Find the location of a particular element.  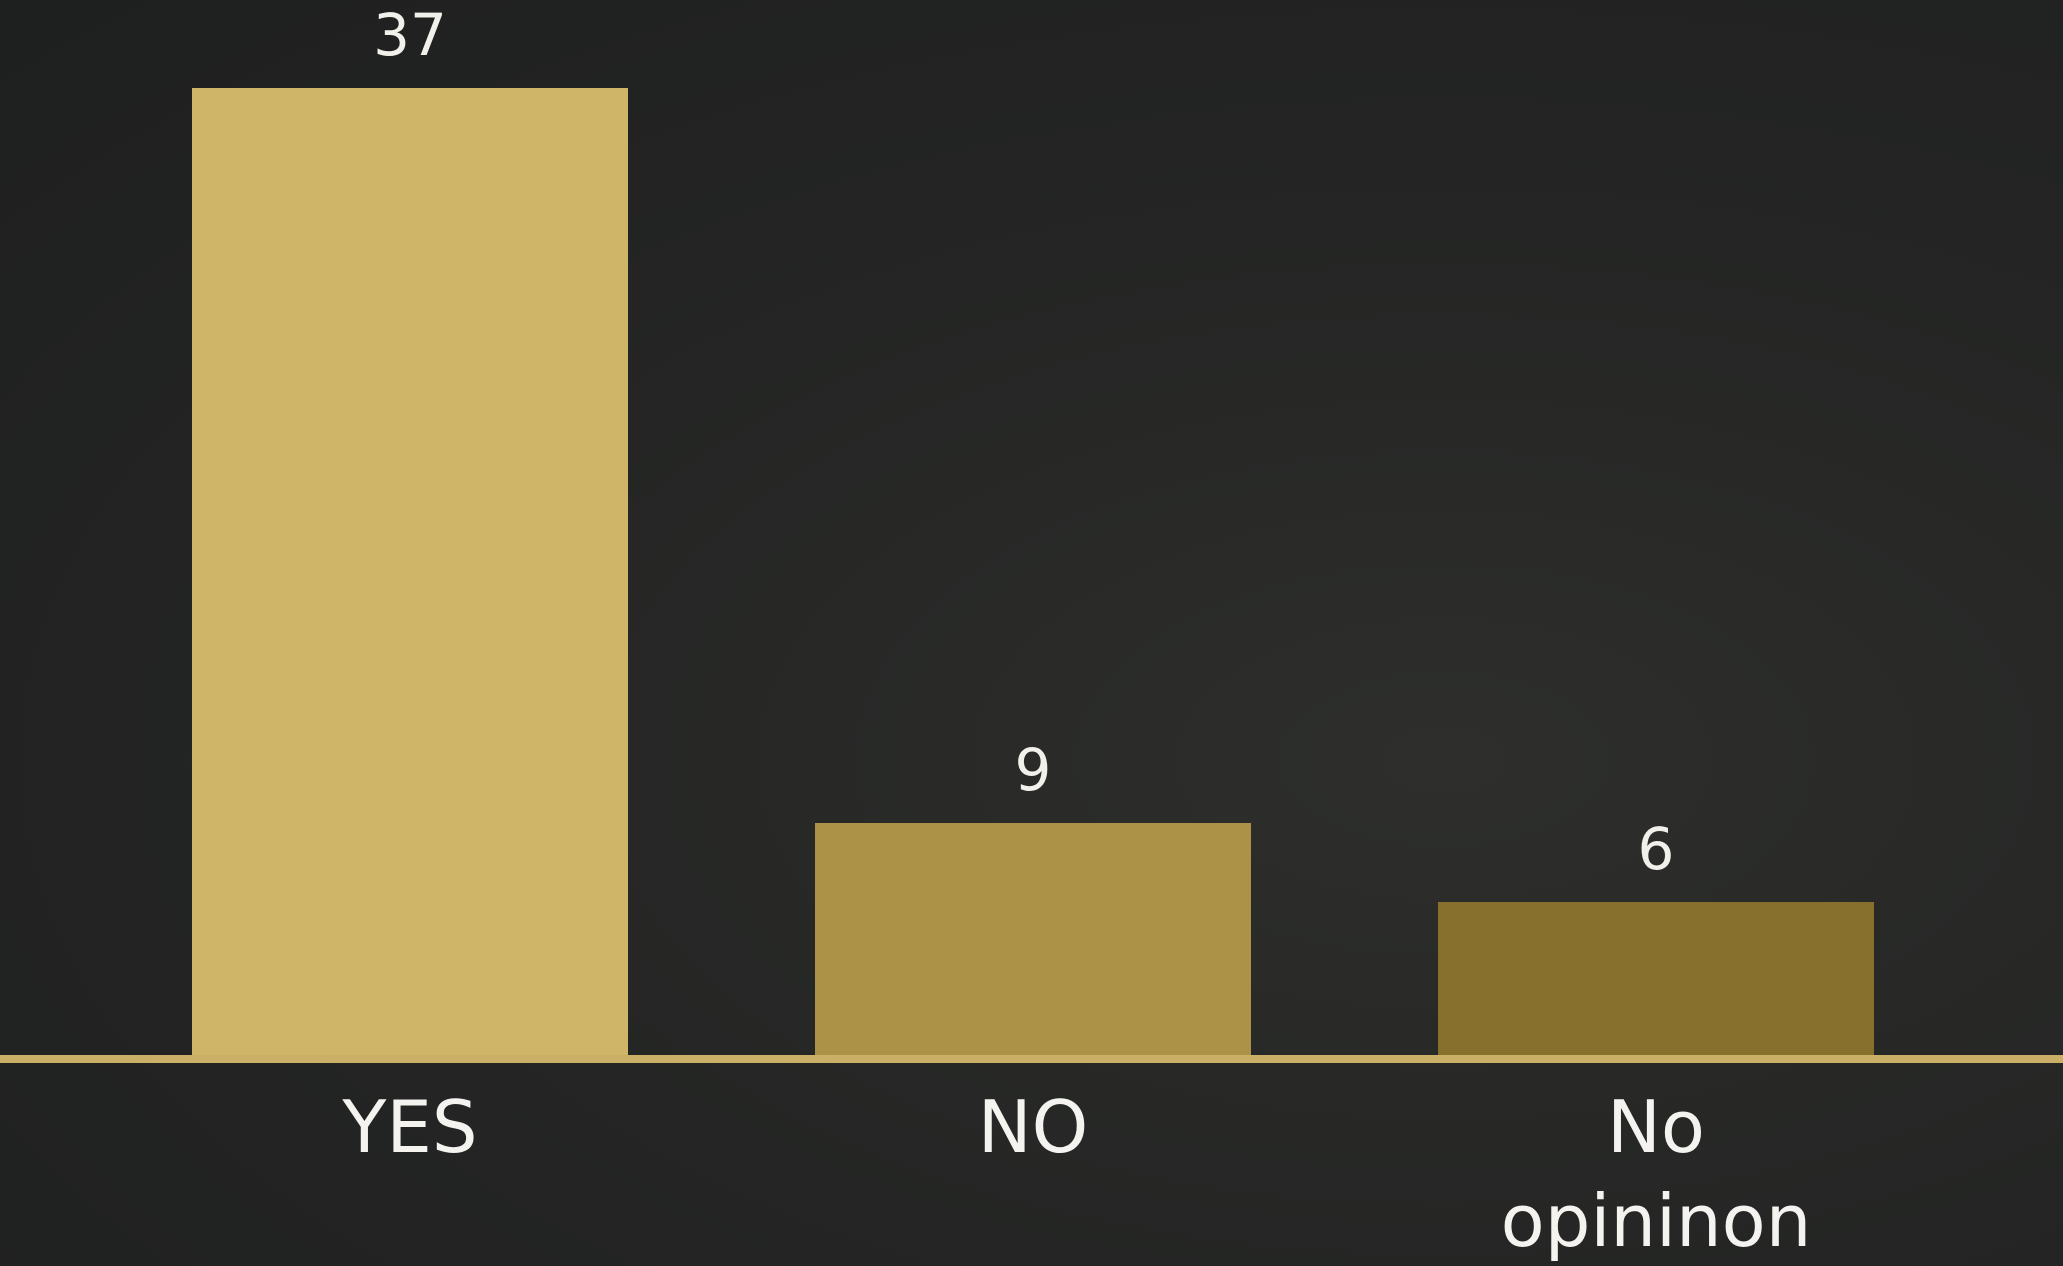

value-label: 37 is located at coordinates (410, 34).